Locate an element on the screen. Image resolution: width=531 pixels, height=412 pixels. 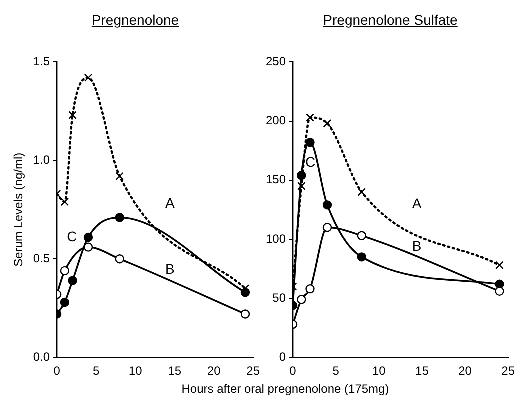
y-tick-label: 1.5 is located at coordinates (41, 61).